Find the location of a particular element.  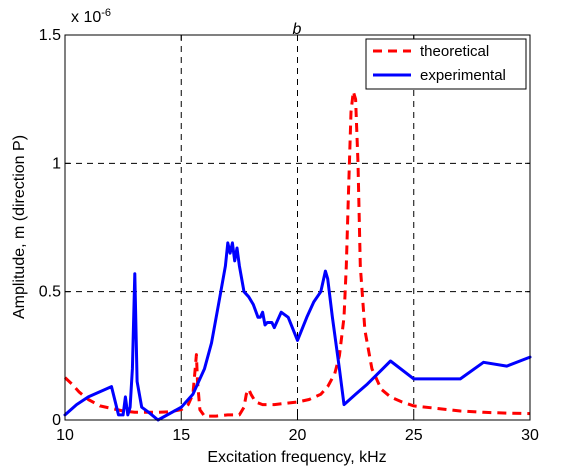

x-tick-label: 30 is located at coordinates (530, 435).